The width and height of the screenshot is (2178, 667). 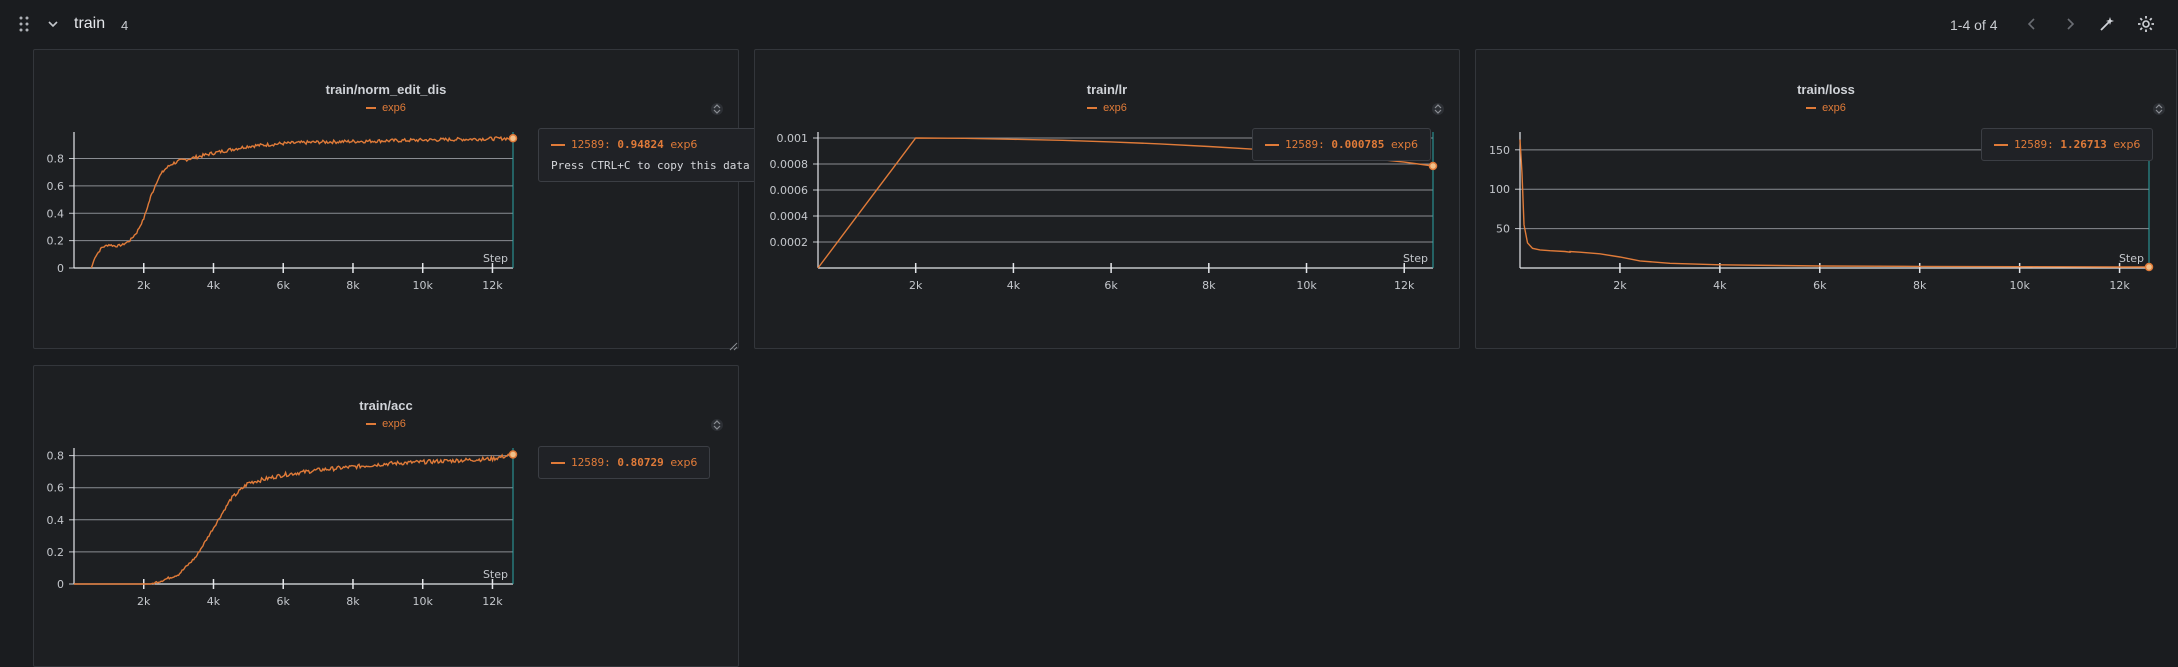 I want to click on drag-handle-icon, so click(x=24, y=24).